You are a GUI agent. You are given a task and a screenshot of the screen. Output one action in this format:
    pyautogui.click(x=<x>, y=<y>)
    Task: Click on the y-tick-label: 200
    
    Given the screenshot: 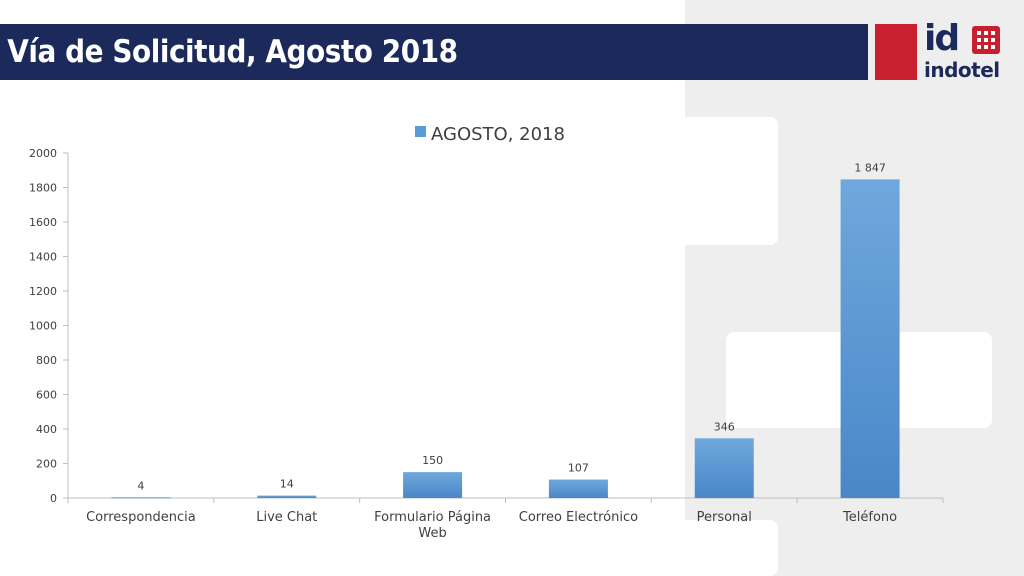 What is the action you would take?
    pyautogui.click(x=46, y=464)
    